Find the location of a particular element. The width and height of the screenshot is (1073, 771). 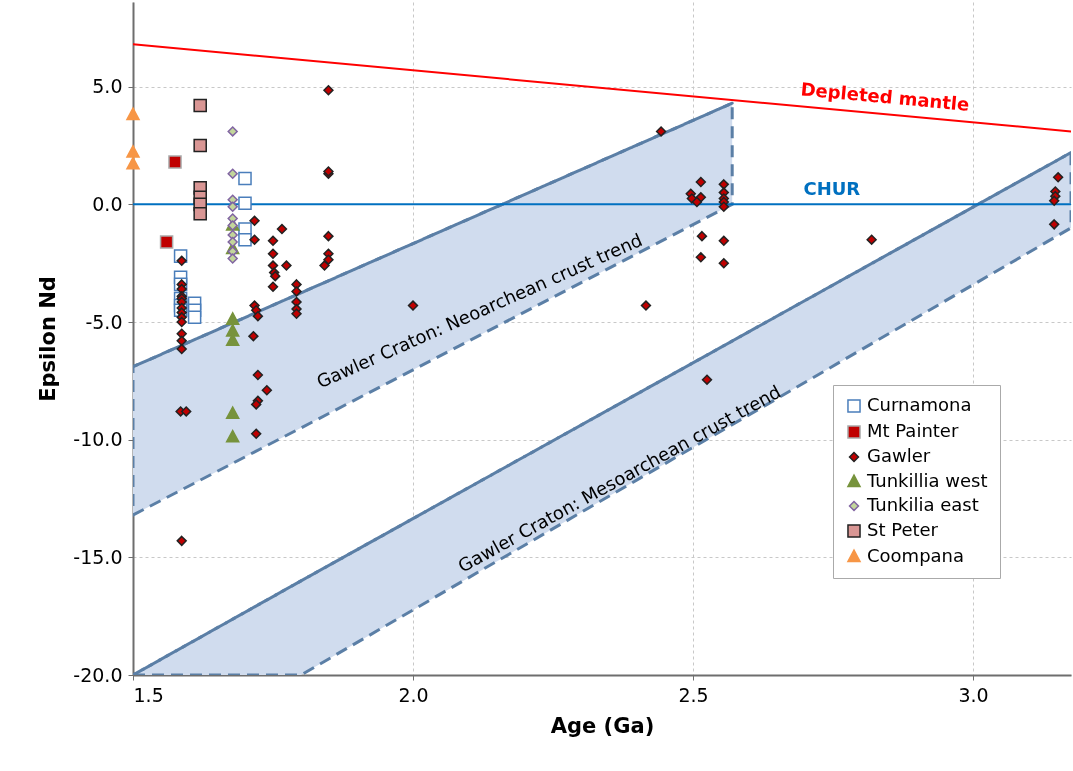

y-tick-label: -15.0 is located at coordinates (98, 556).